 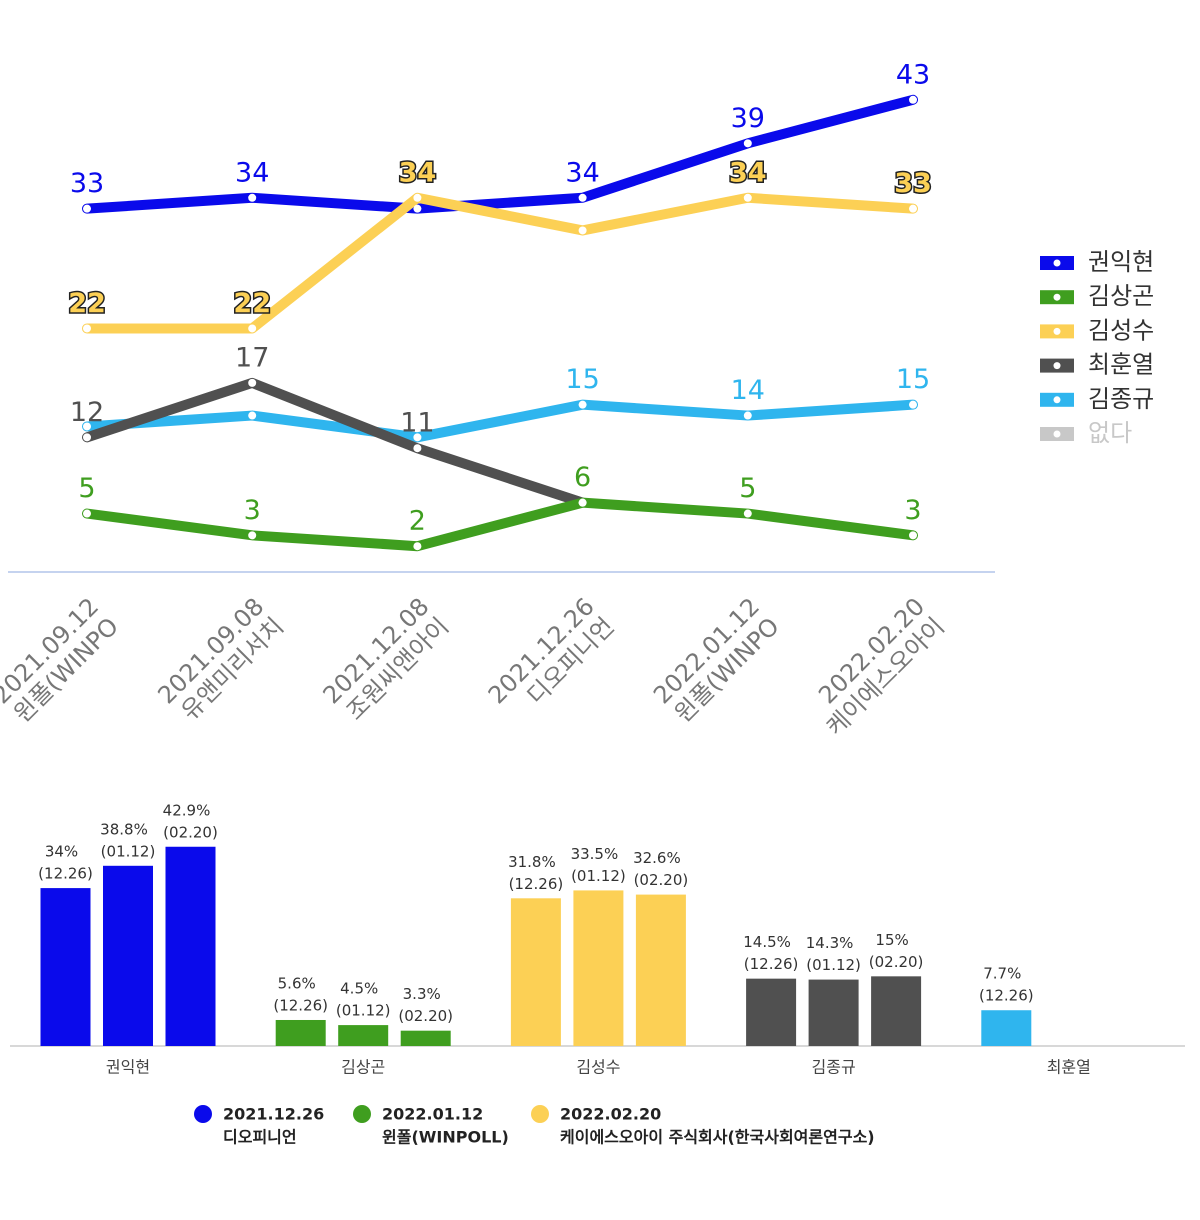 I want to click on legend-source: 윈폴(WINPOLL), so click(x=445, y=1137).